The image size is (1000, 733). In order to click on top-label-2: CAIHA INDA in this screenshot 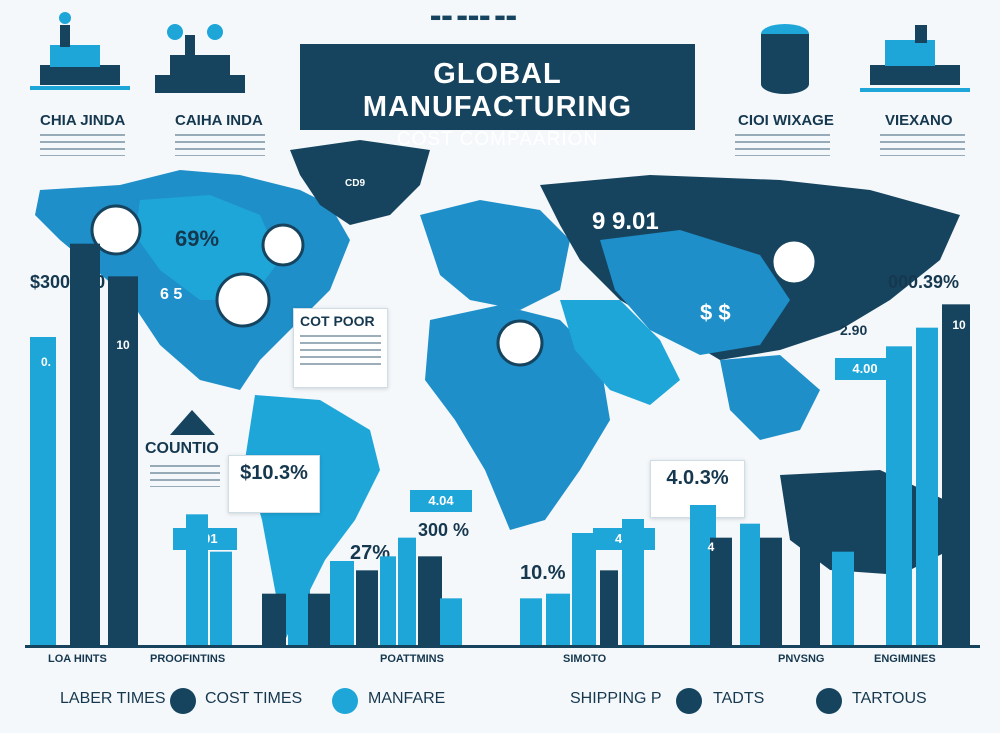, I will do `click(219, 120)`.